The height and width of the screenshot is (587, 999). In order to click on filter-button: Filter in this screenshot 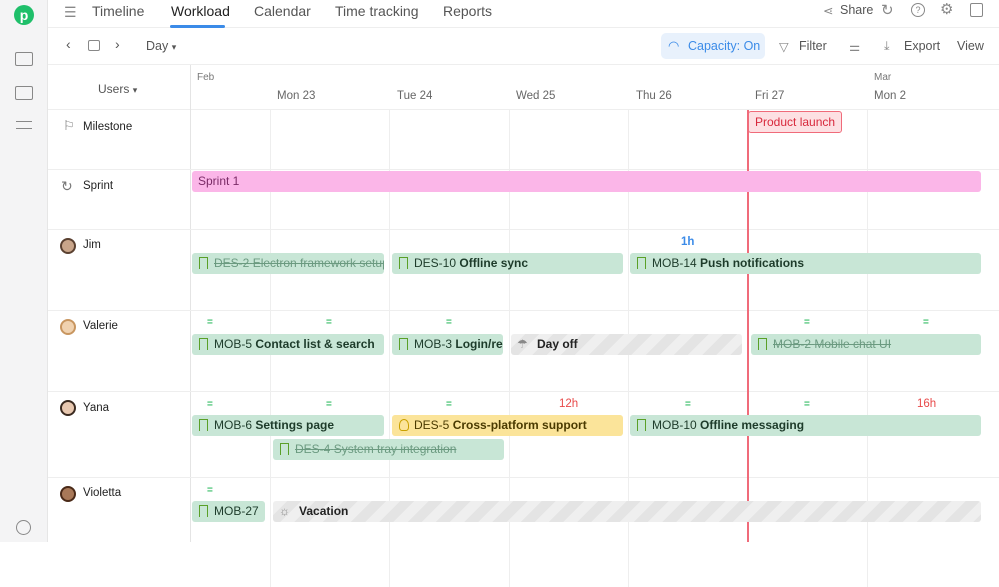, I will do `click(813, 46)`.